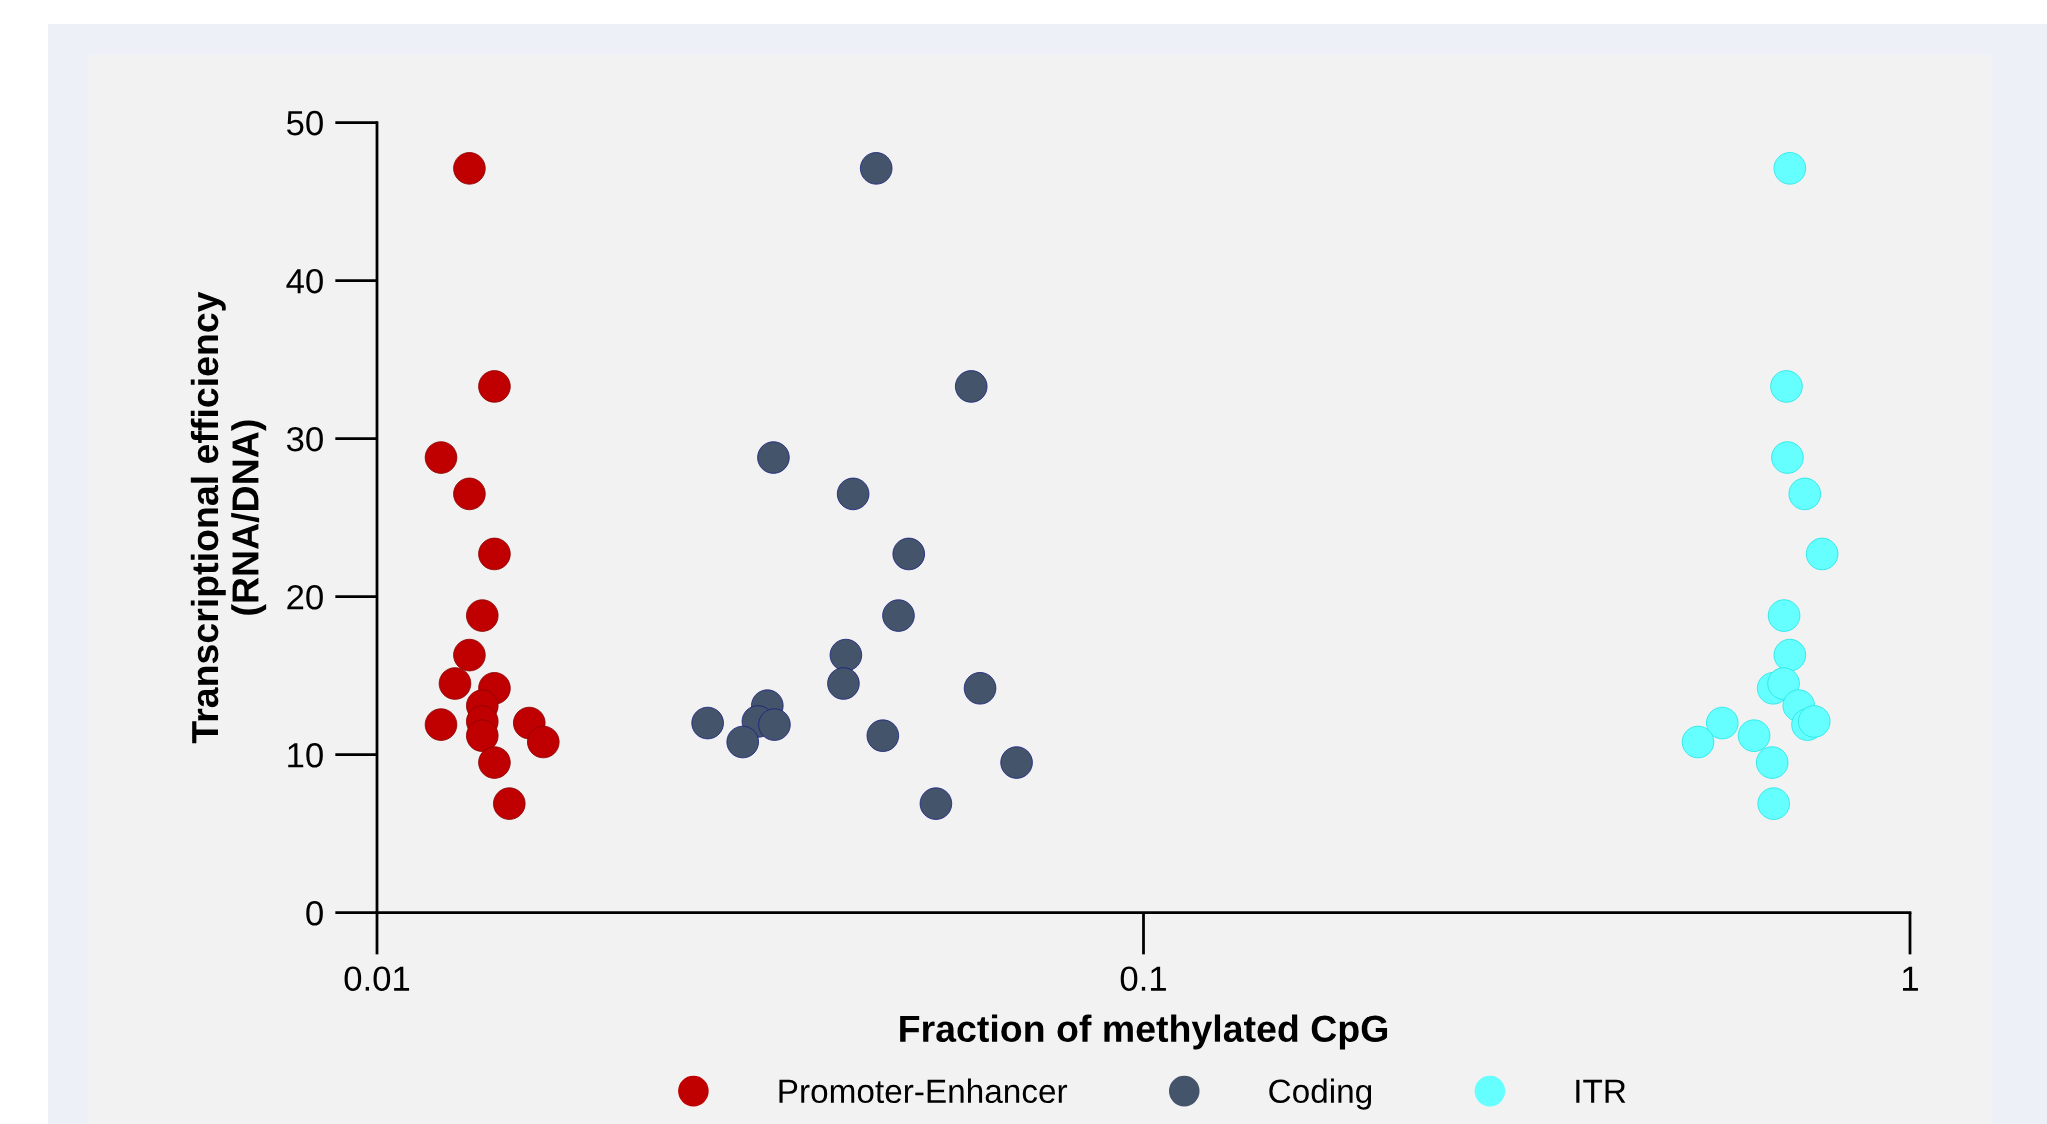 Image resolution: width=2047 pixels, height=1124 pixels. Describe the element at coordinates (304, 123) in the screenshot. I see `y-tick-label: 50` at that location.